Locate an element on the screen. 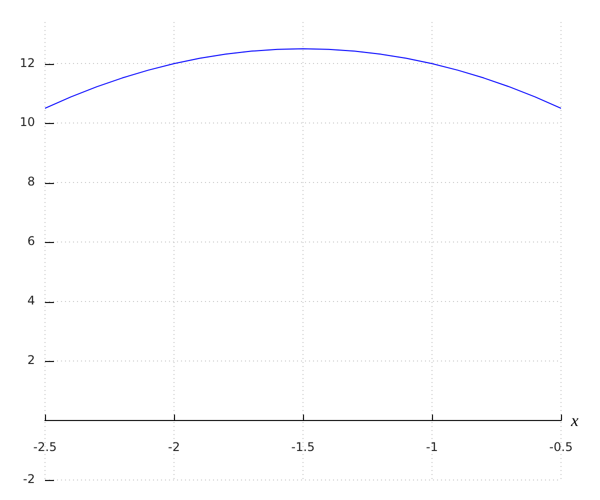 The height and width of the screenshot is (500, 600). x-tick-label: -2.5 is located at coordinates (45, 447).